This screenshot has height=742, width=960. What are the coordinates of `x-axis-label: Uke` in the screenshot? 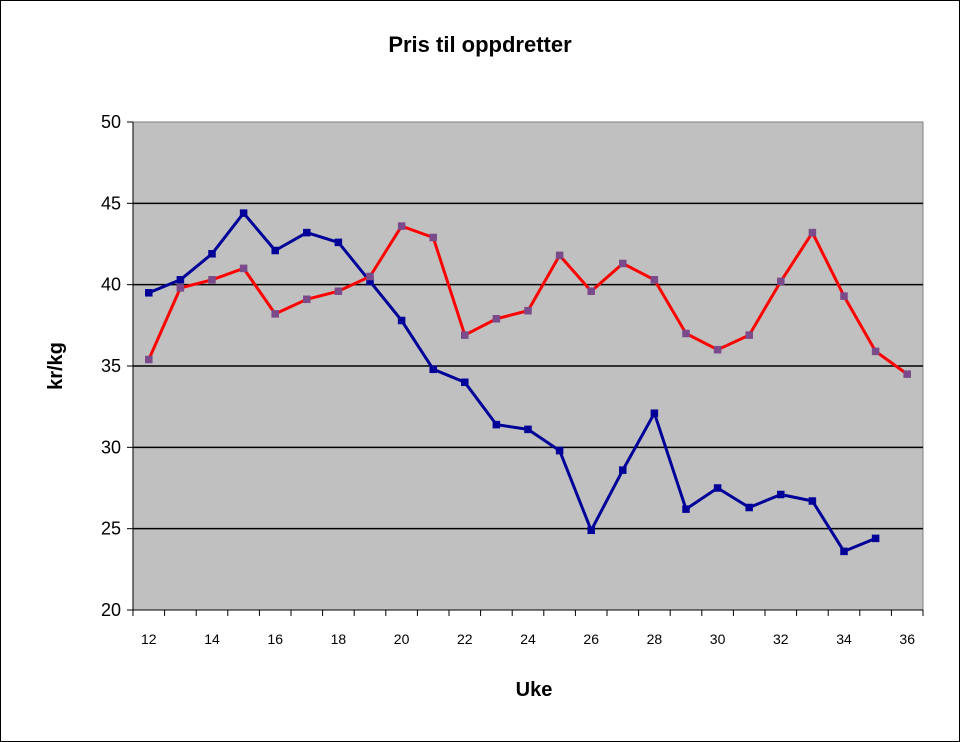 It's located at (534, 690).